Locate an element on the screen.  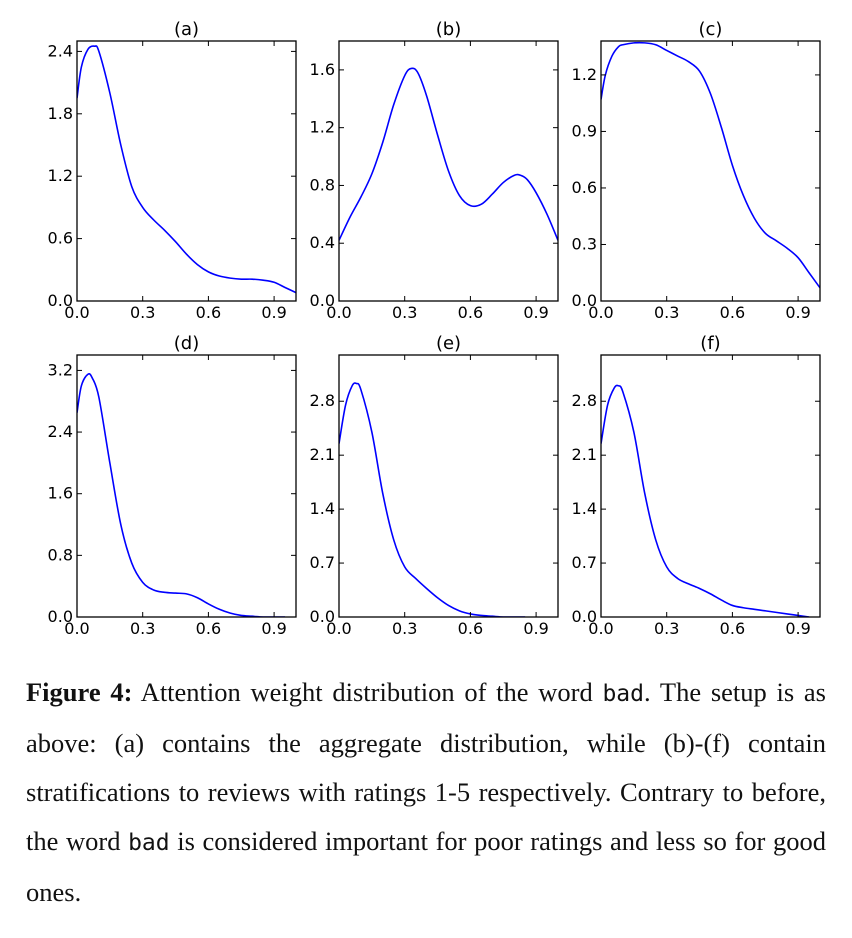
y-tick-label: 3.2 is located at coordinates (60, 369).